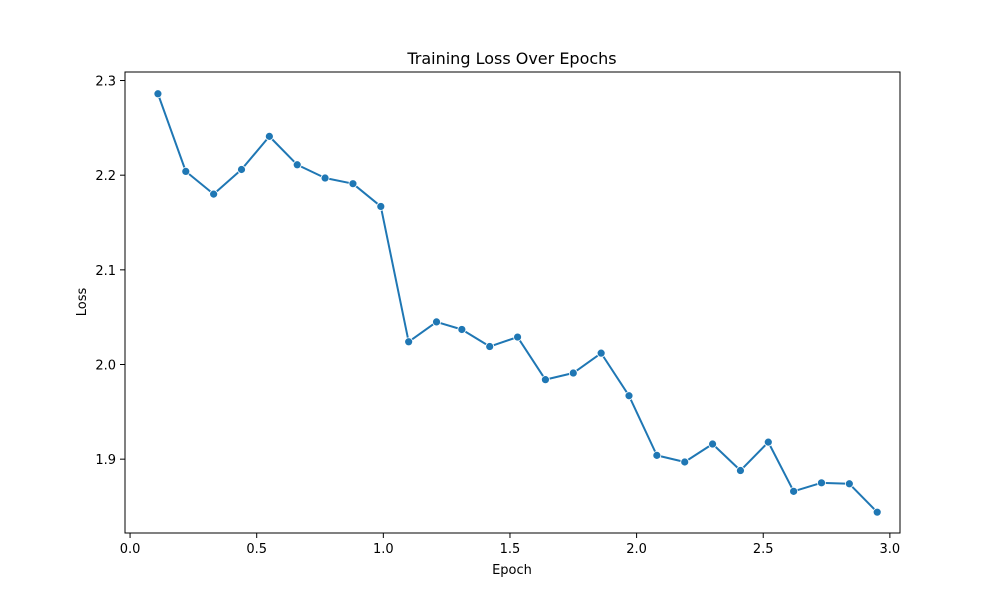 This screenshot has width=1000, height=600. I want to click on y-tick-label: 2.3, so click(105, 82).